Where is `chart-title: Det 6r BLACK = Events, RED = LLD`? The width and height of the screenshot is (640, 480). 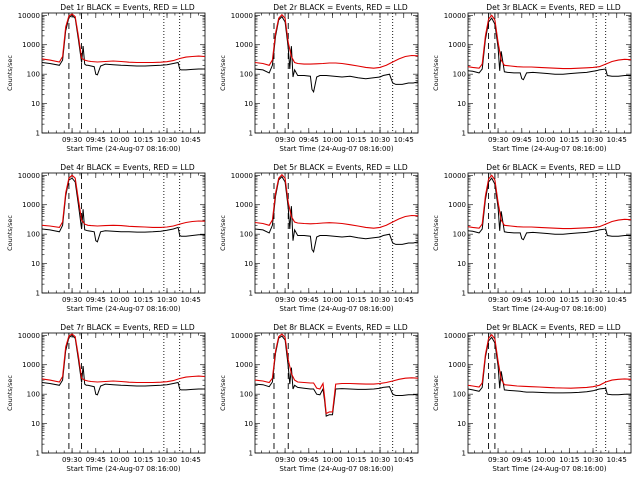
chart-title: Det 6r BLACK = Events, RED = LLD is located at coordinates (553, 167).